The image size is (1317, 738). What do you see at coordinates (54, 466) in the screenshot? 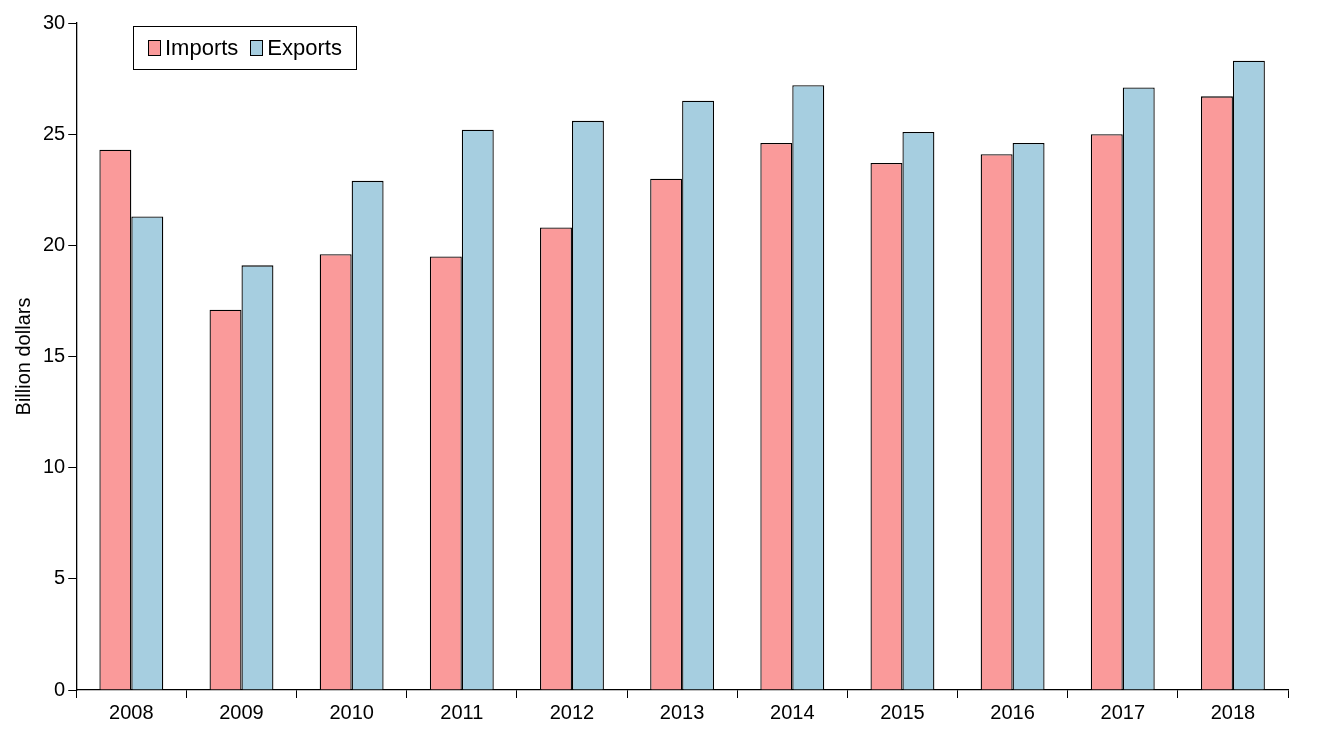
I see `y-tick-label: 10` at bounding box center [54, 466].